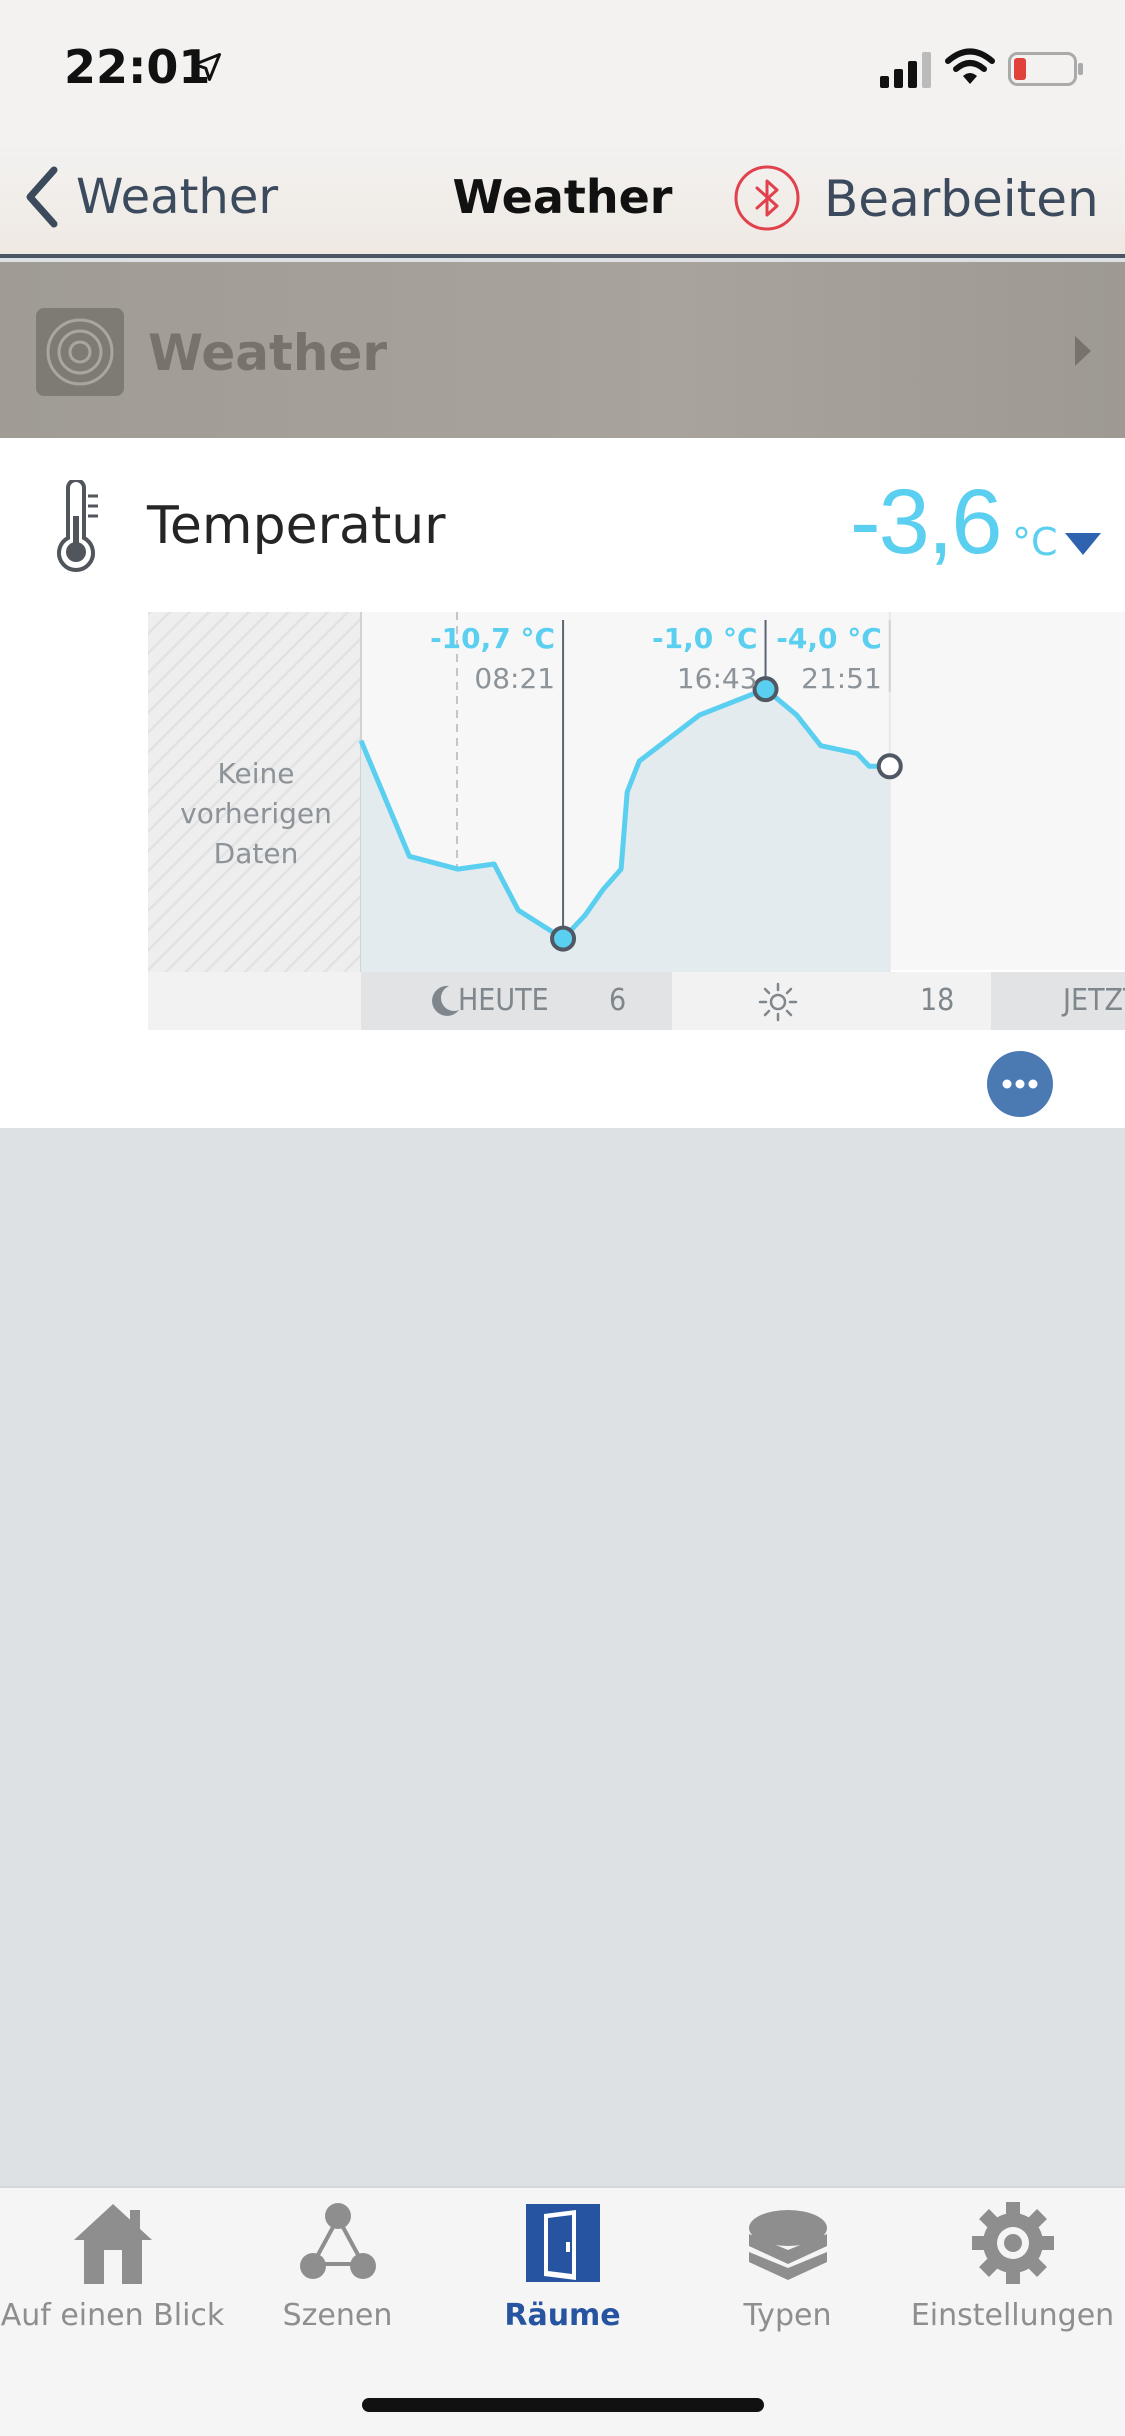 The width and height of the screenshot is (1125, 2436). What do you see at coordinates (562, 2243) in the screenshot?
I see `door-icon` at bounding box center [562, 2243].